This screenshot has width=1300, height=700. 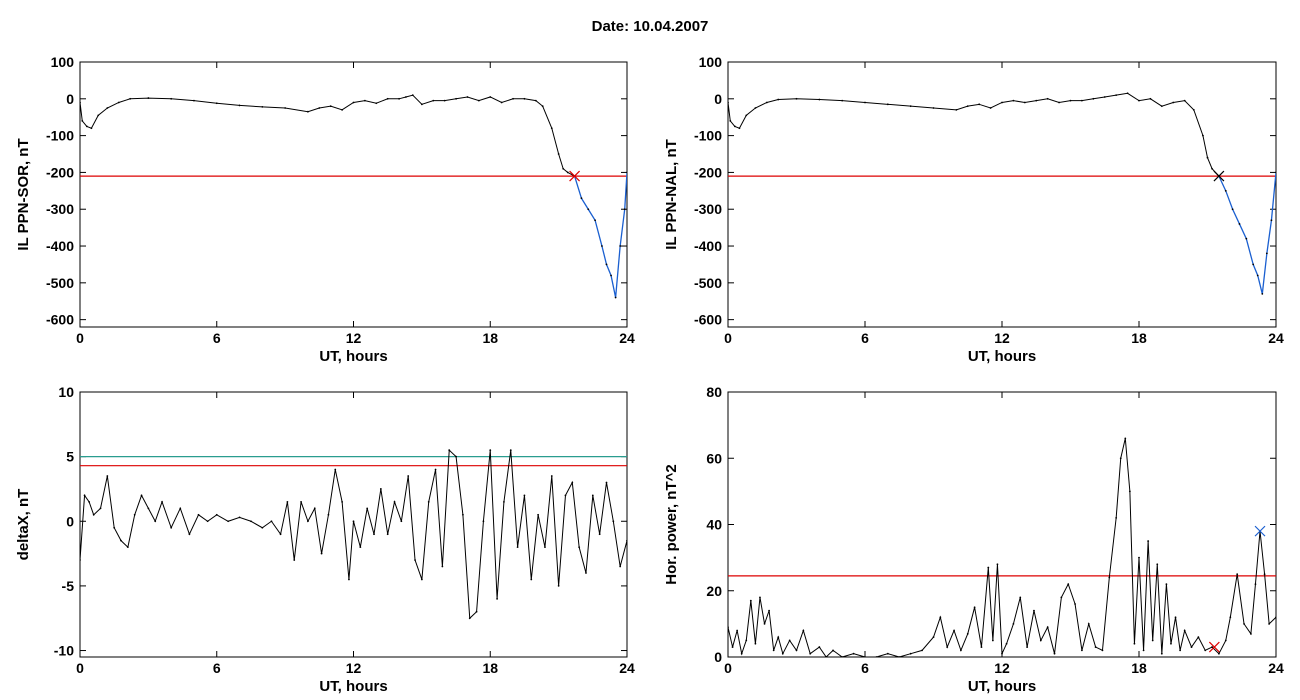 I want to click on y-axis-label: IL PPN-SOR, nT, so click(x=23, y=194).